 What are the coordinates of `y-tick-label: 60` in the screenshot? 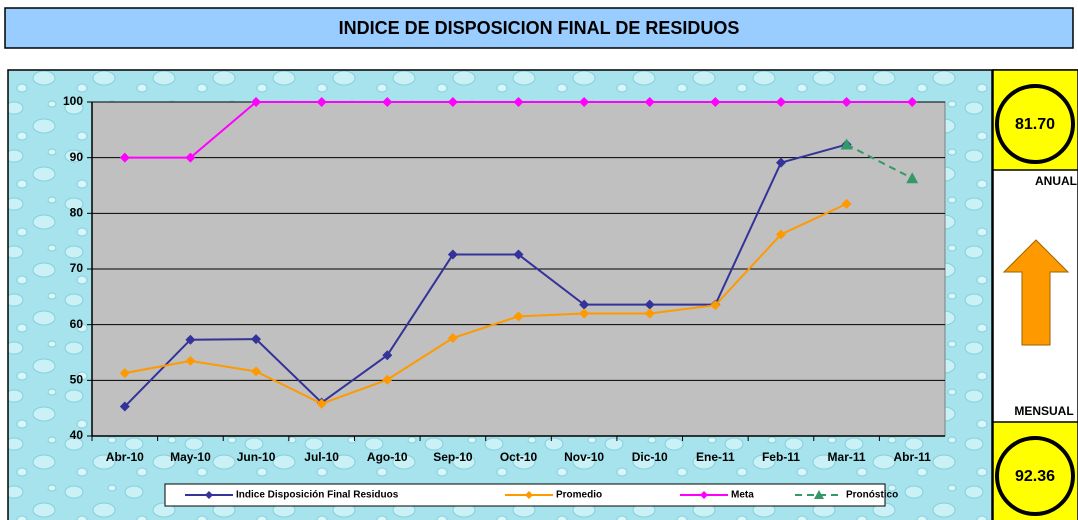 It's located at (77, 324).